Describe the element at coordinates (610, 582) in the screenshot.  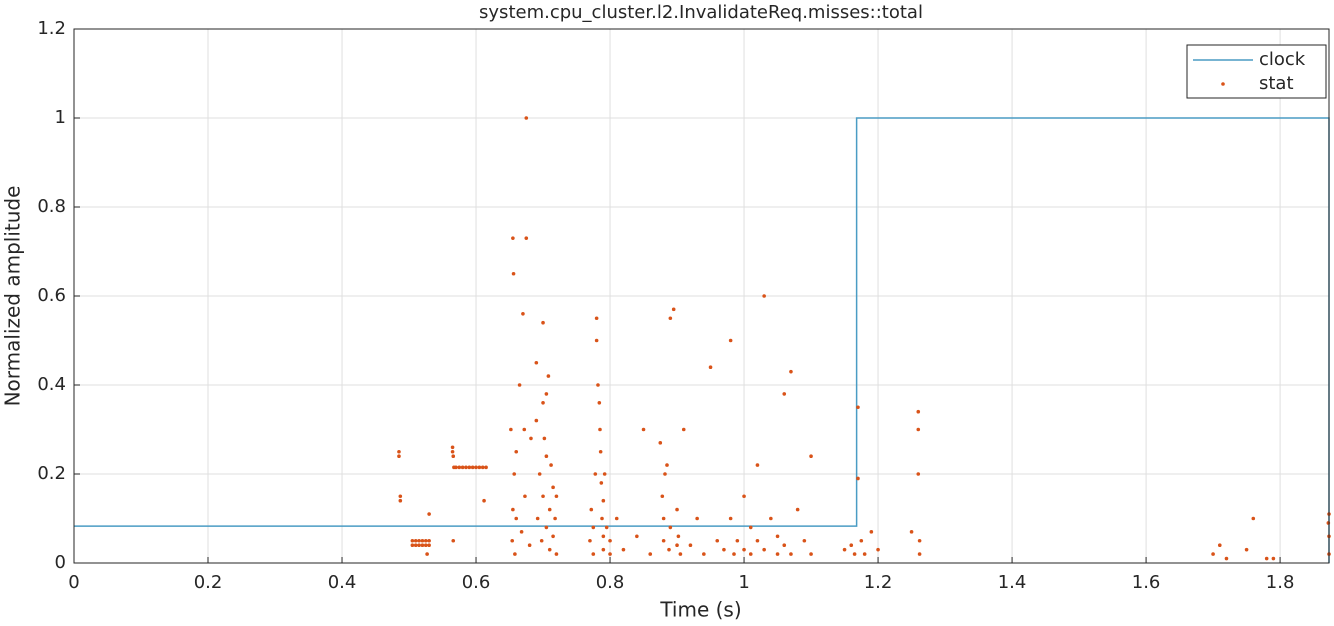
I see `x-tick-label: 0.8` at that location.